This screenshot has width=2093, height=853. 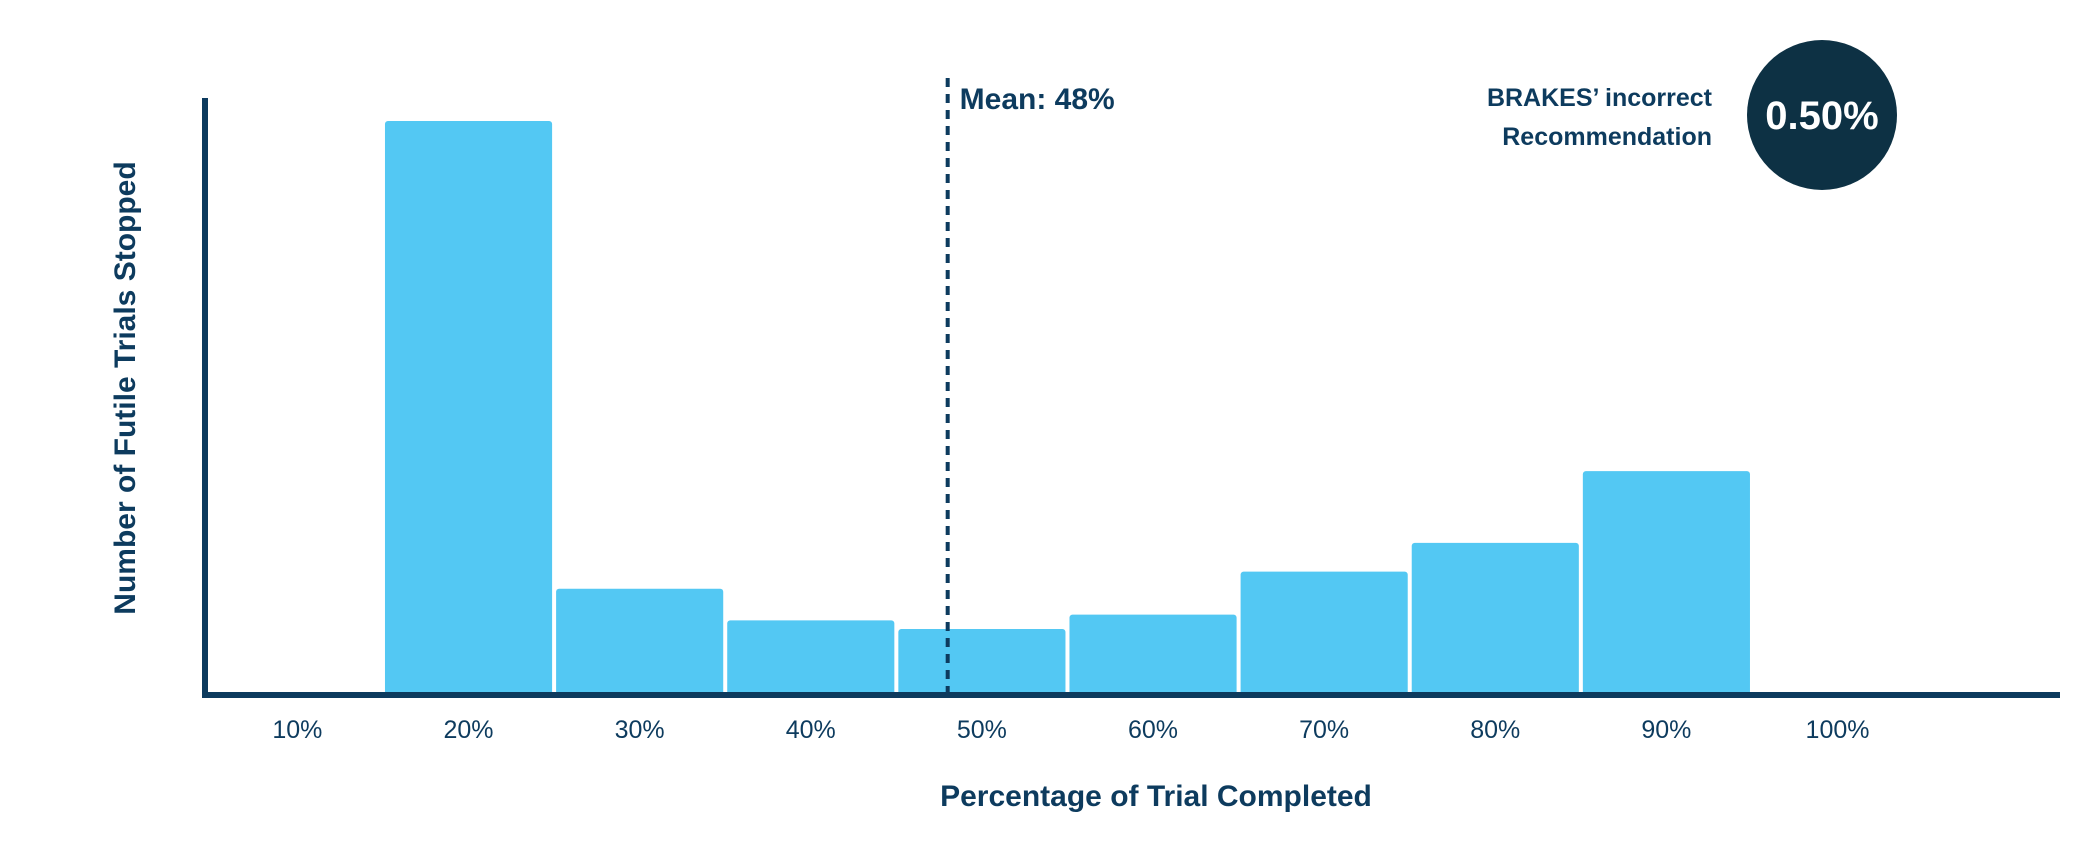 I want to click on y-axis-title: Number of Futile Trials Stopped, so click(x=125, y=387).